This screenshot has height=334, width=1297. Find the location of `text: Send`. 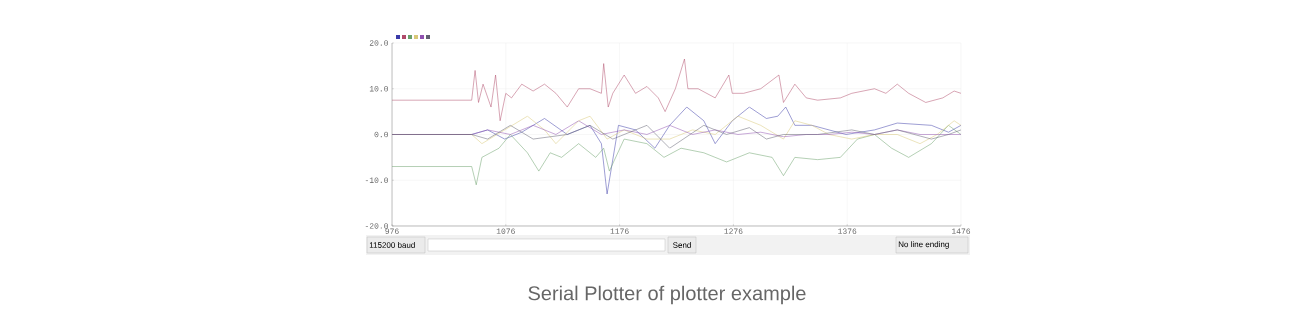

text: Send is located at coordinates (682, 245).